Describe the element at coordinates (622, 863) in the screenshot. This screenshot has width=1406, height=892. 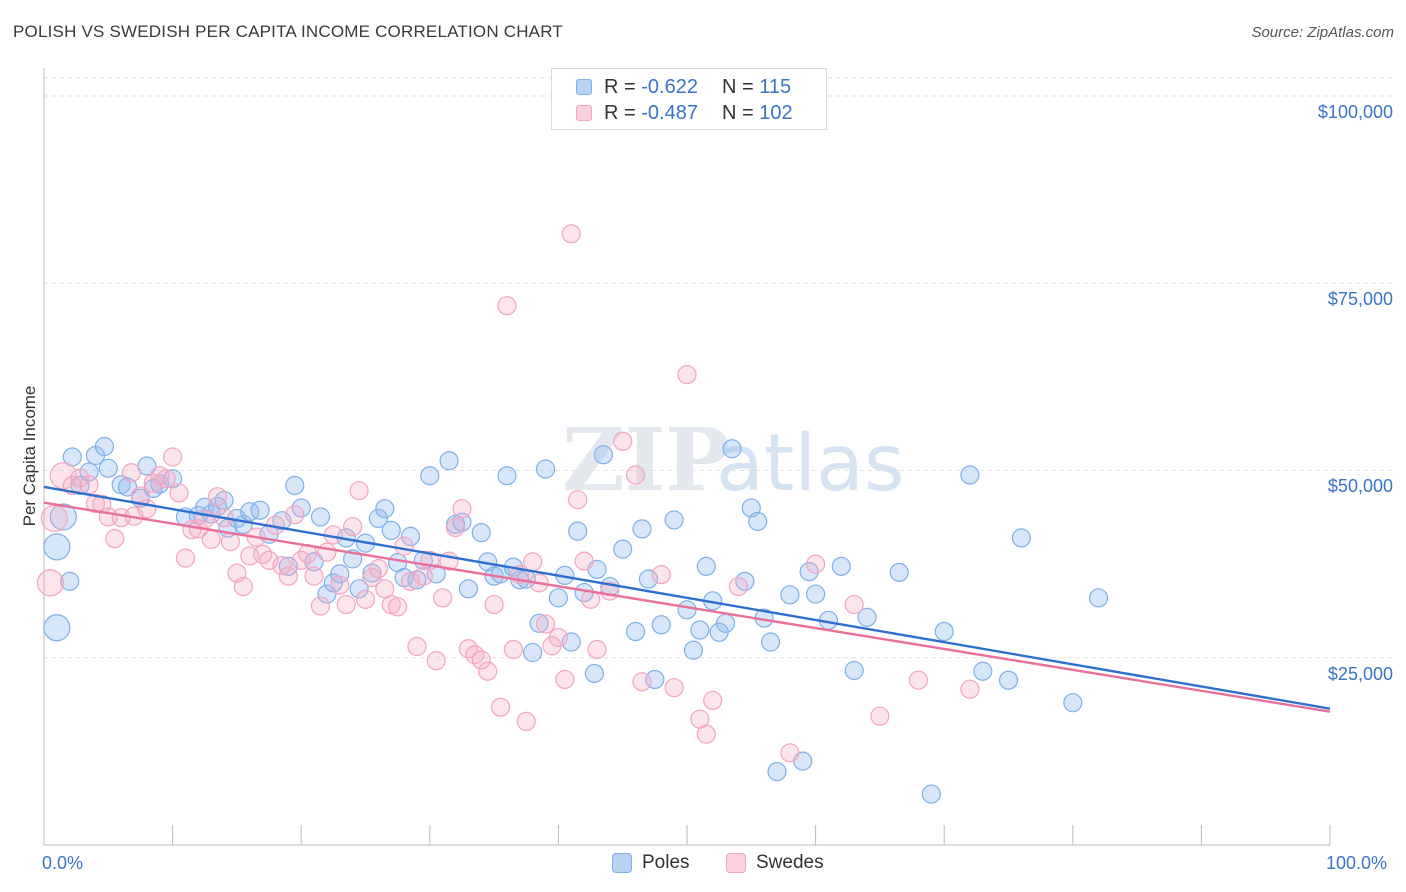
I see `poles-legend-icon` at that location.